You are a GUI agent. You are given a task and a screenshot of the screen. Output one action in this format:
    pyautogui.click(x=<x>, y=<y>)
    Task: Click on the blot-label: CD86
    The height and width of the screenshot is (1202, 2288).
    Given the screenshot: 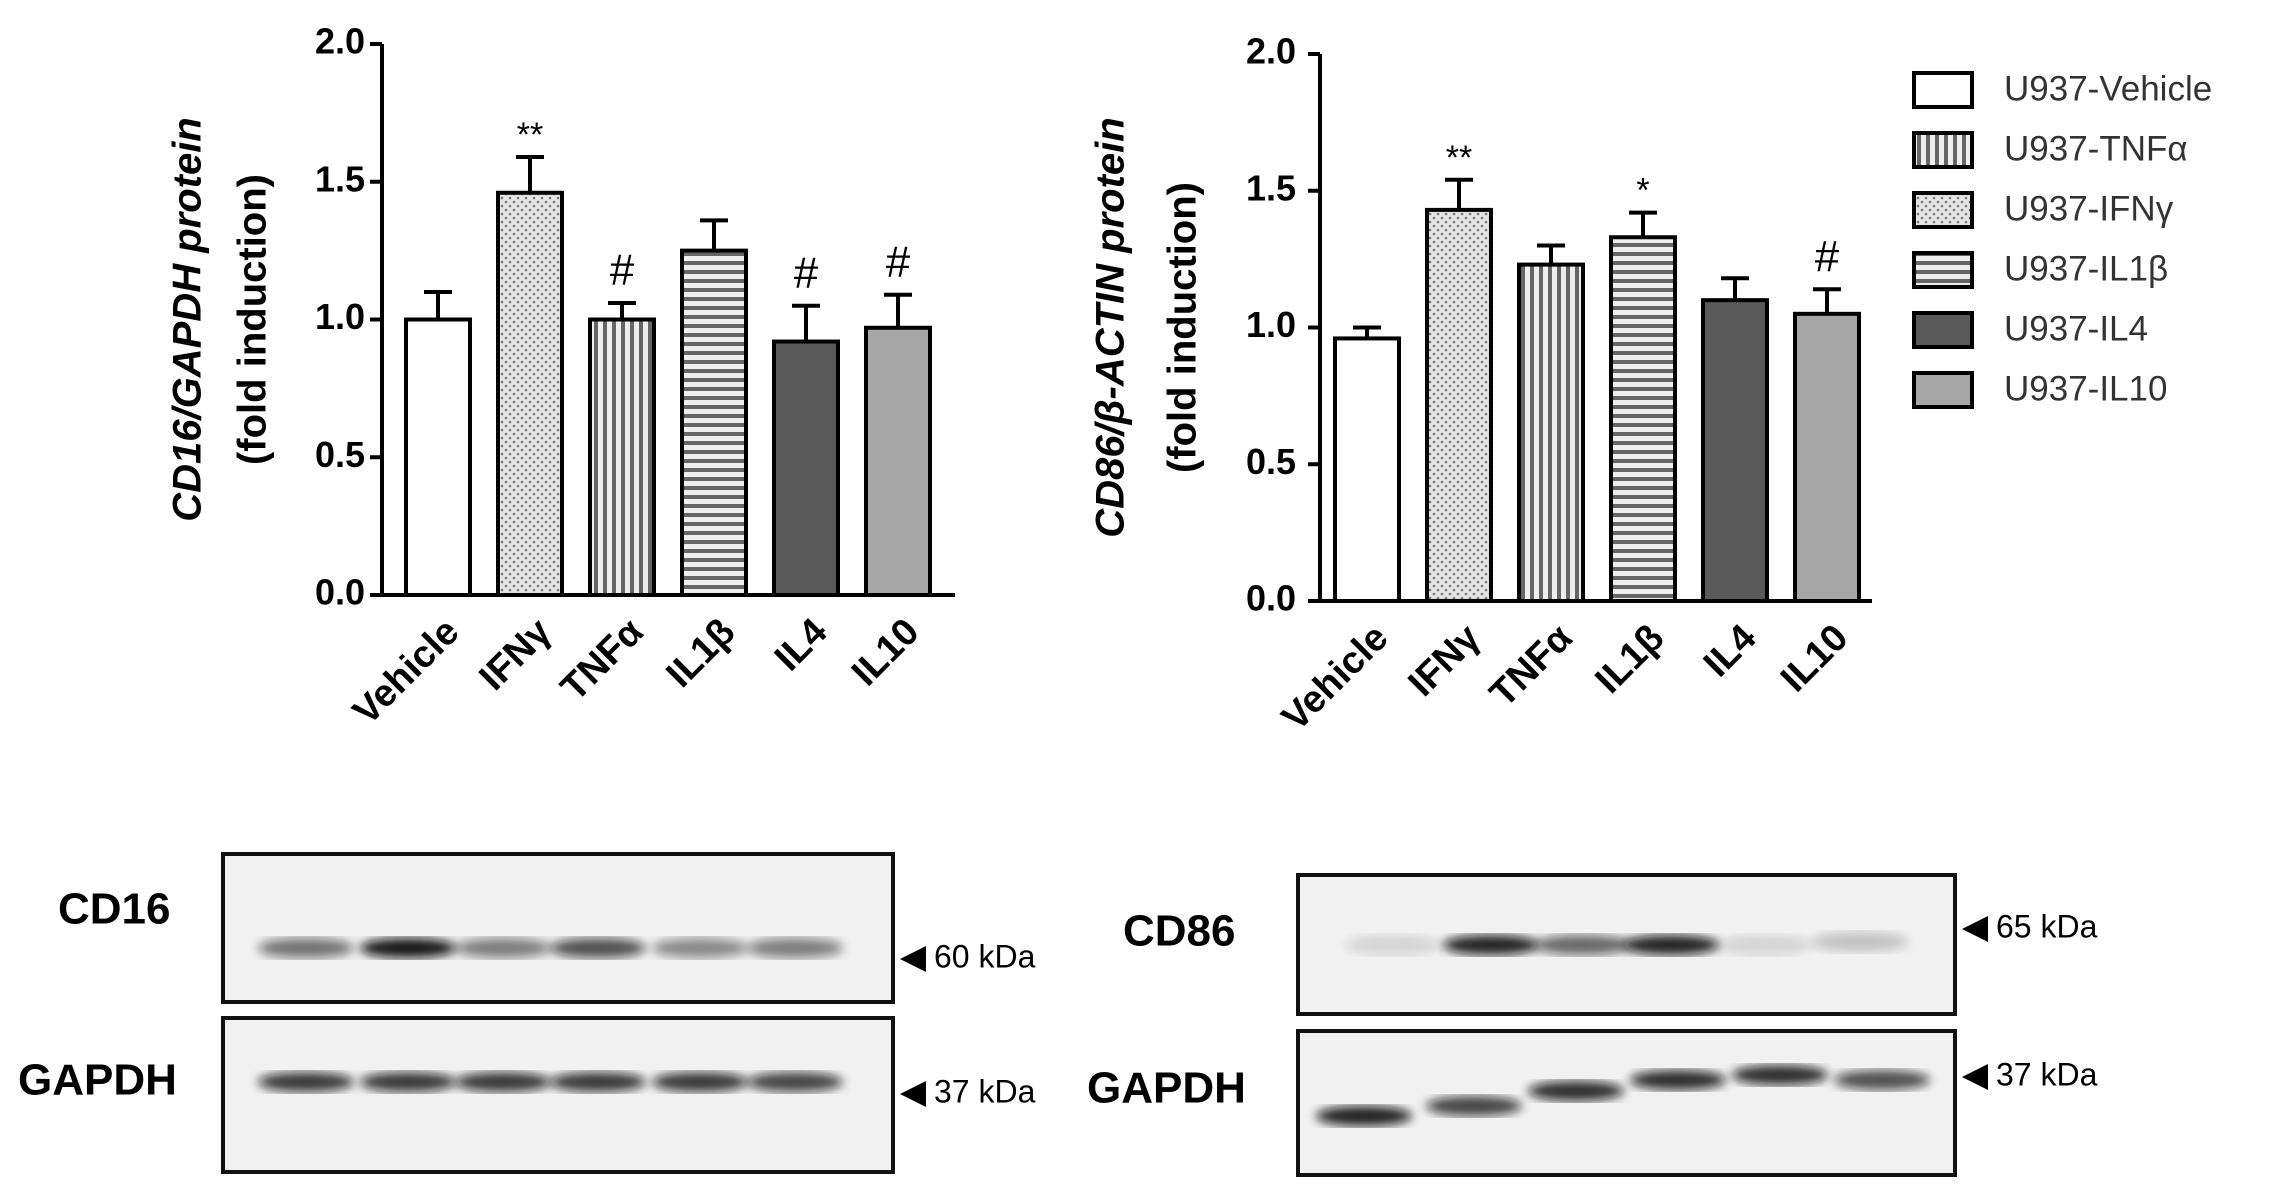 What is the action you would take?
    pyautogui.click(x=1179, y=931)
    